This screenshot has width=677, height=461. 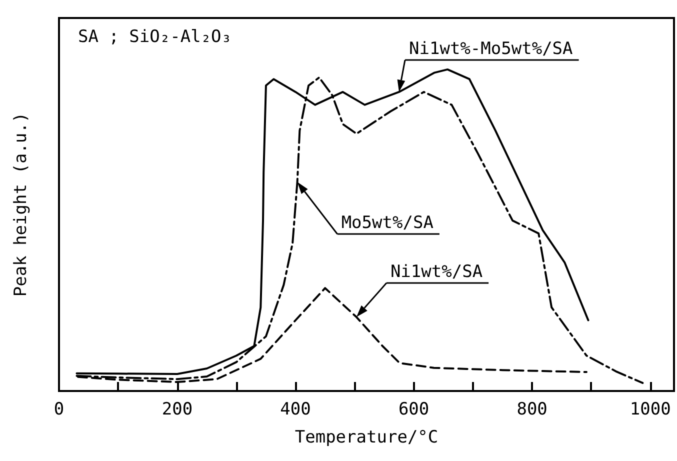 I want to click on x-tick-label: 1000, so click(x=650, y=410).